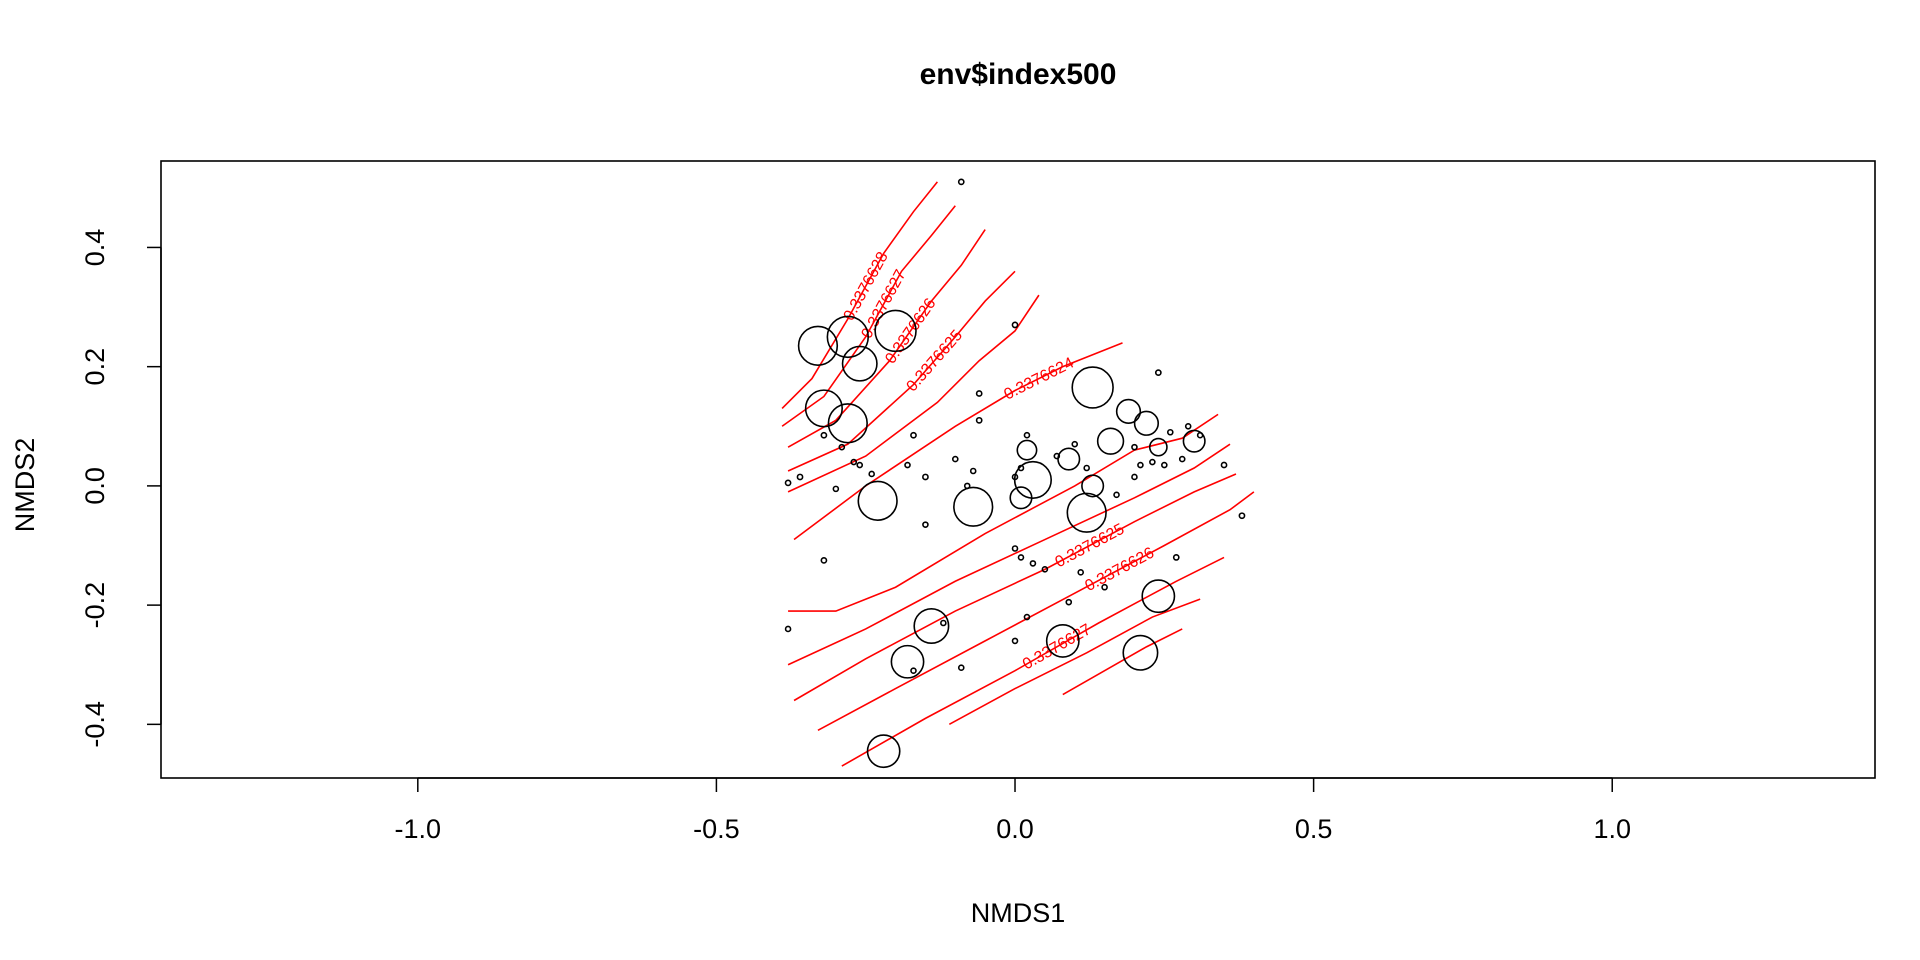 The width and height of the screenshot is (1920, 960). What do you see at coordinates (1612, 829) in the screenshot?
I see `x-tick-label: 1.0` at bounding box center [1612, 829].